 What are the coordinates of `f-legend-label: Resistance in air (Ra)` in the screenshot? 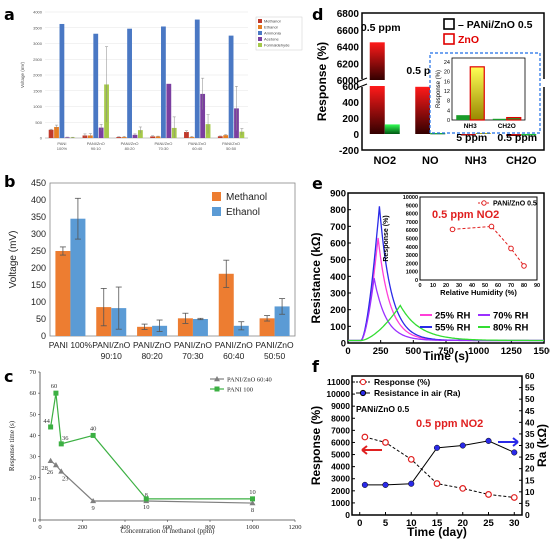 It's located at (417, 393).